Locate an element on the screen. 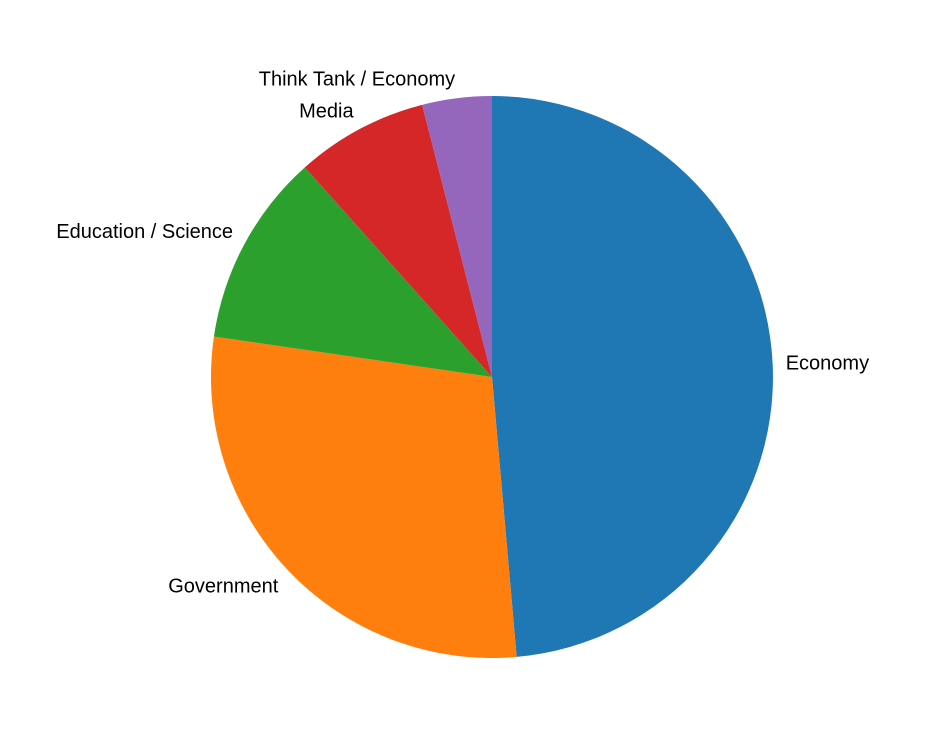 This screenshot has height=730, width=928. pie-label-think-tank-economy: Think Tank / Economy is located at coordinates (357, 79).